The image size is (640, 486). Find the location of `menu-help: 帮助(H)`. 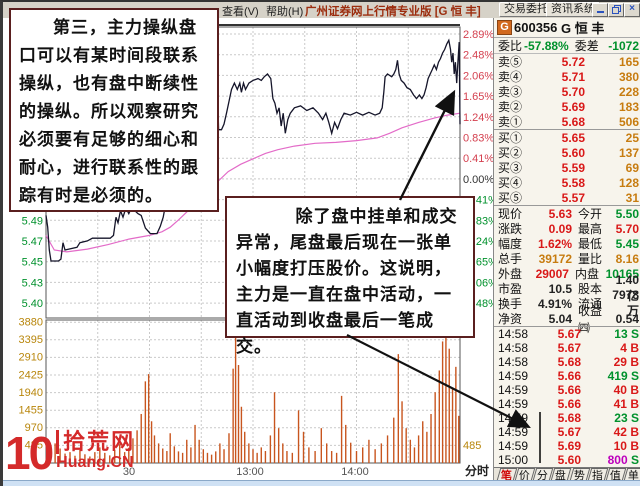

menu-help: 帮助(H) is located at coordinates (285, 12).